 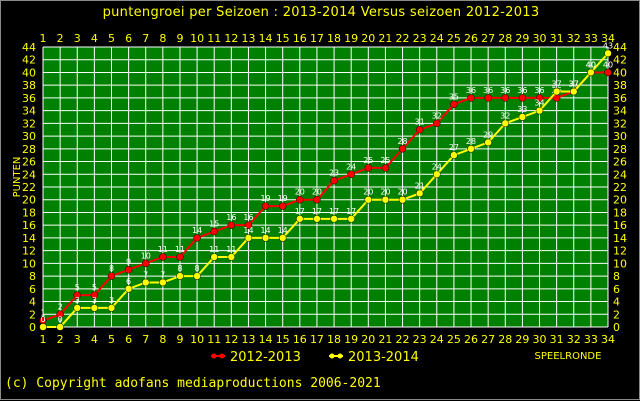 I want to click on x-tick-label-top: 34, so click(x=608, y=38).